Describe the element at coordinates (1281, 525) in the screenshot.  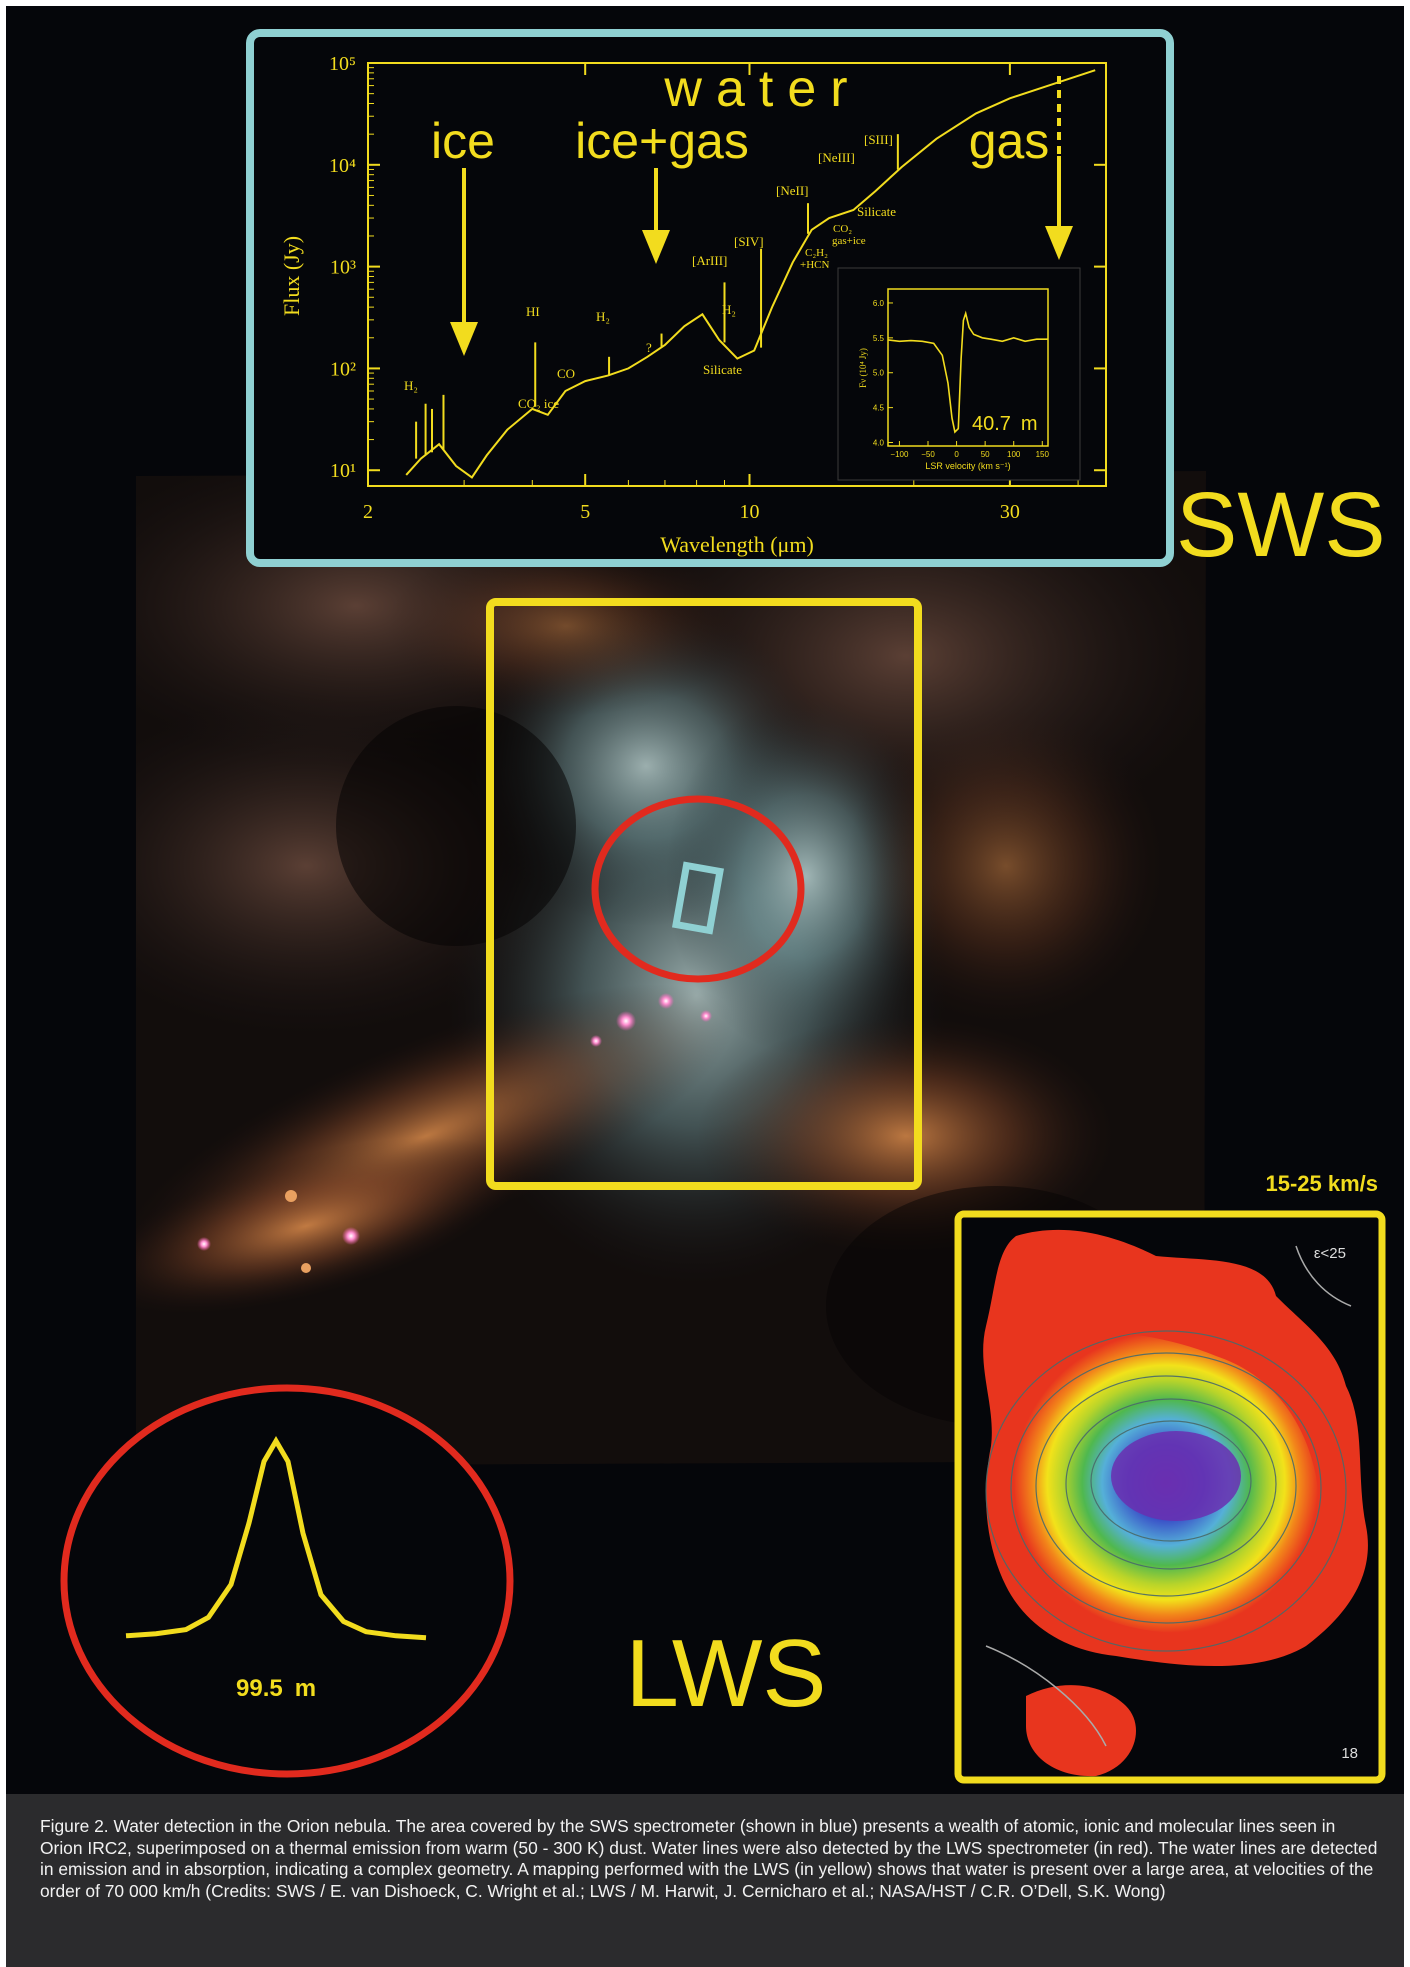
I see `sws-label: SWS` at that location.